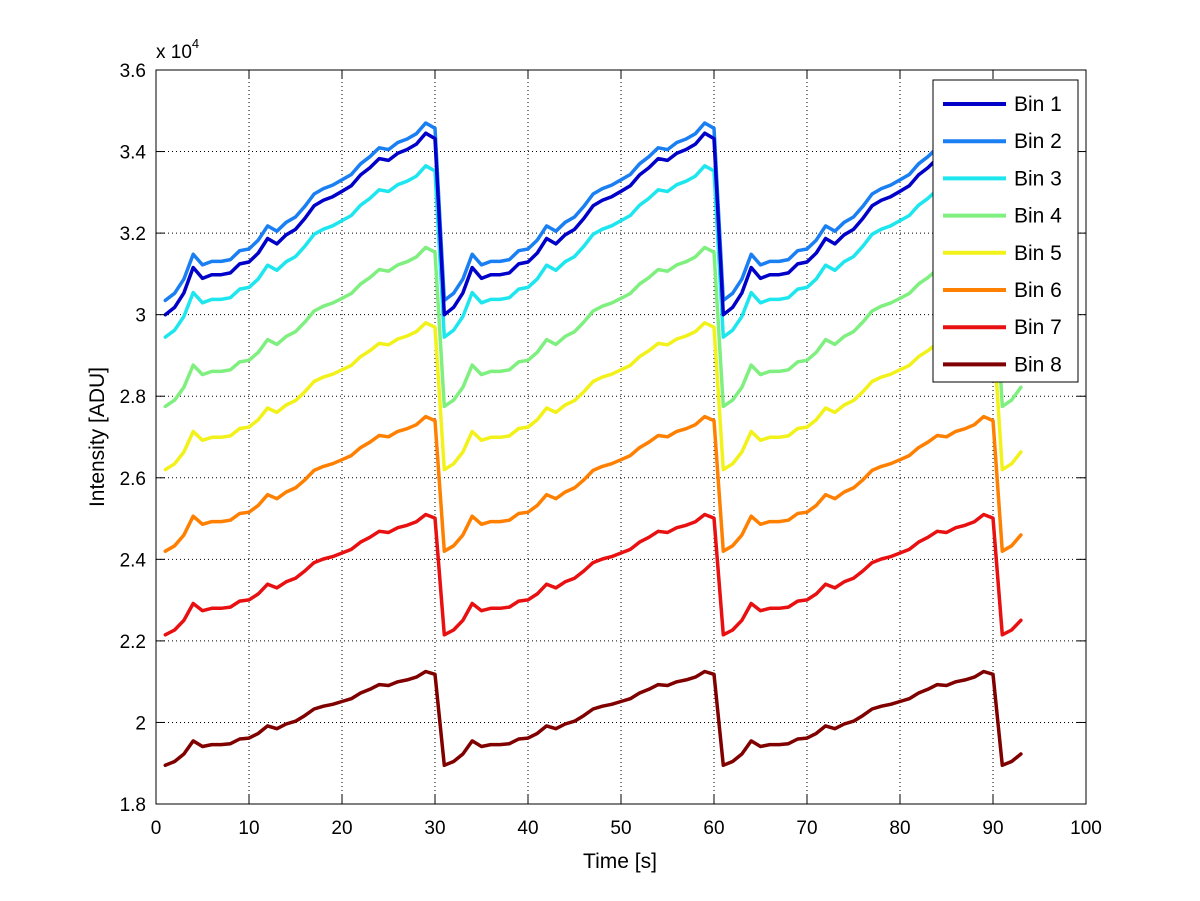 The image size is (1200, 901). What do you see at coordinates (1038, 216) in the screenshot?
I see `legend-label: Bin 4` at bounding box center [1038, 216].